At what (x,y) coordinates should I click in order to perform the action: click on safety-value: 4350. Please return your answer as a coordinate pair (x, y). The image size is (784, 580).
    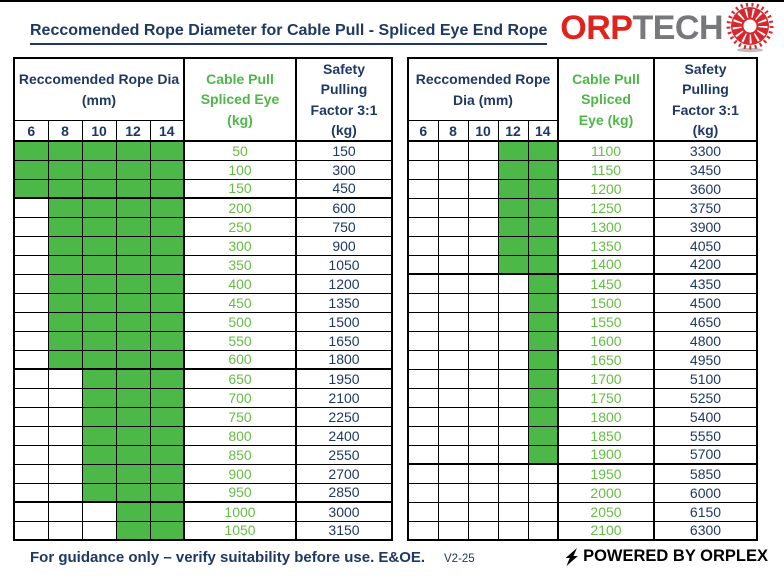
    Looking at the image, I should click on (705, 283).